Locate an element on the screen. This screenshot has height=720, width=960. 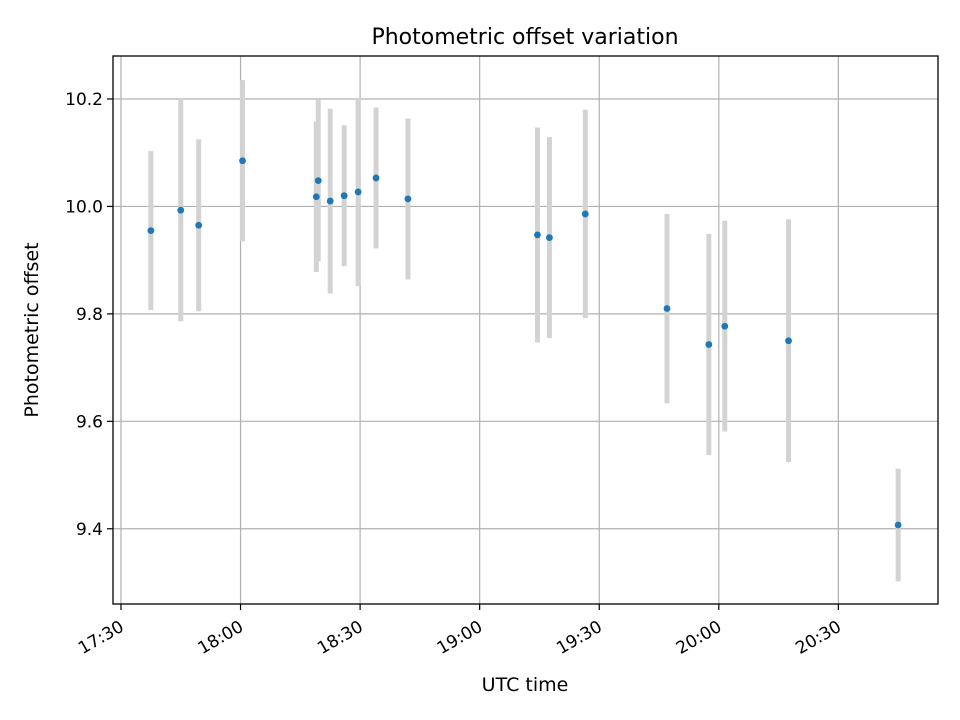
y-tick-label: 10.0 is located at coordinates (84, 207).